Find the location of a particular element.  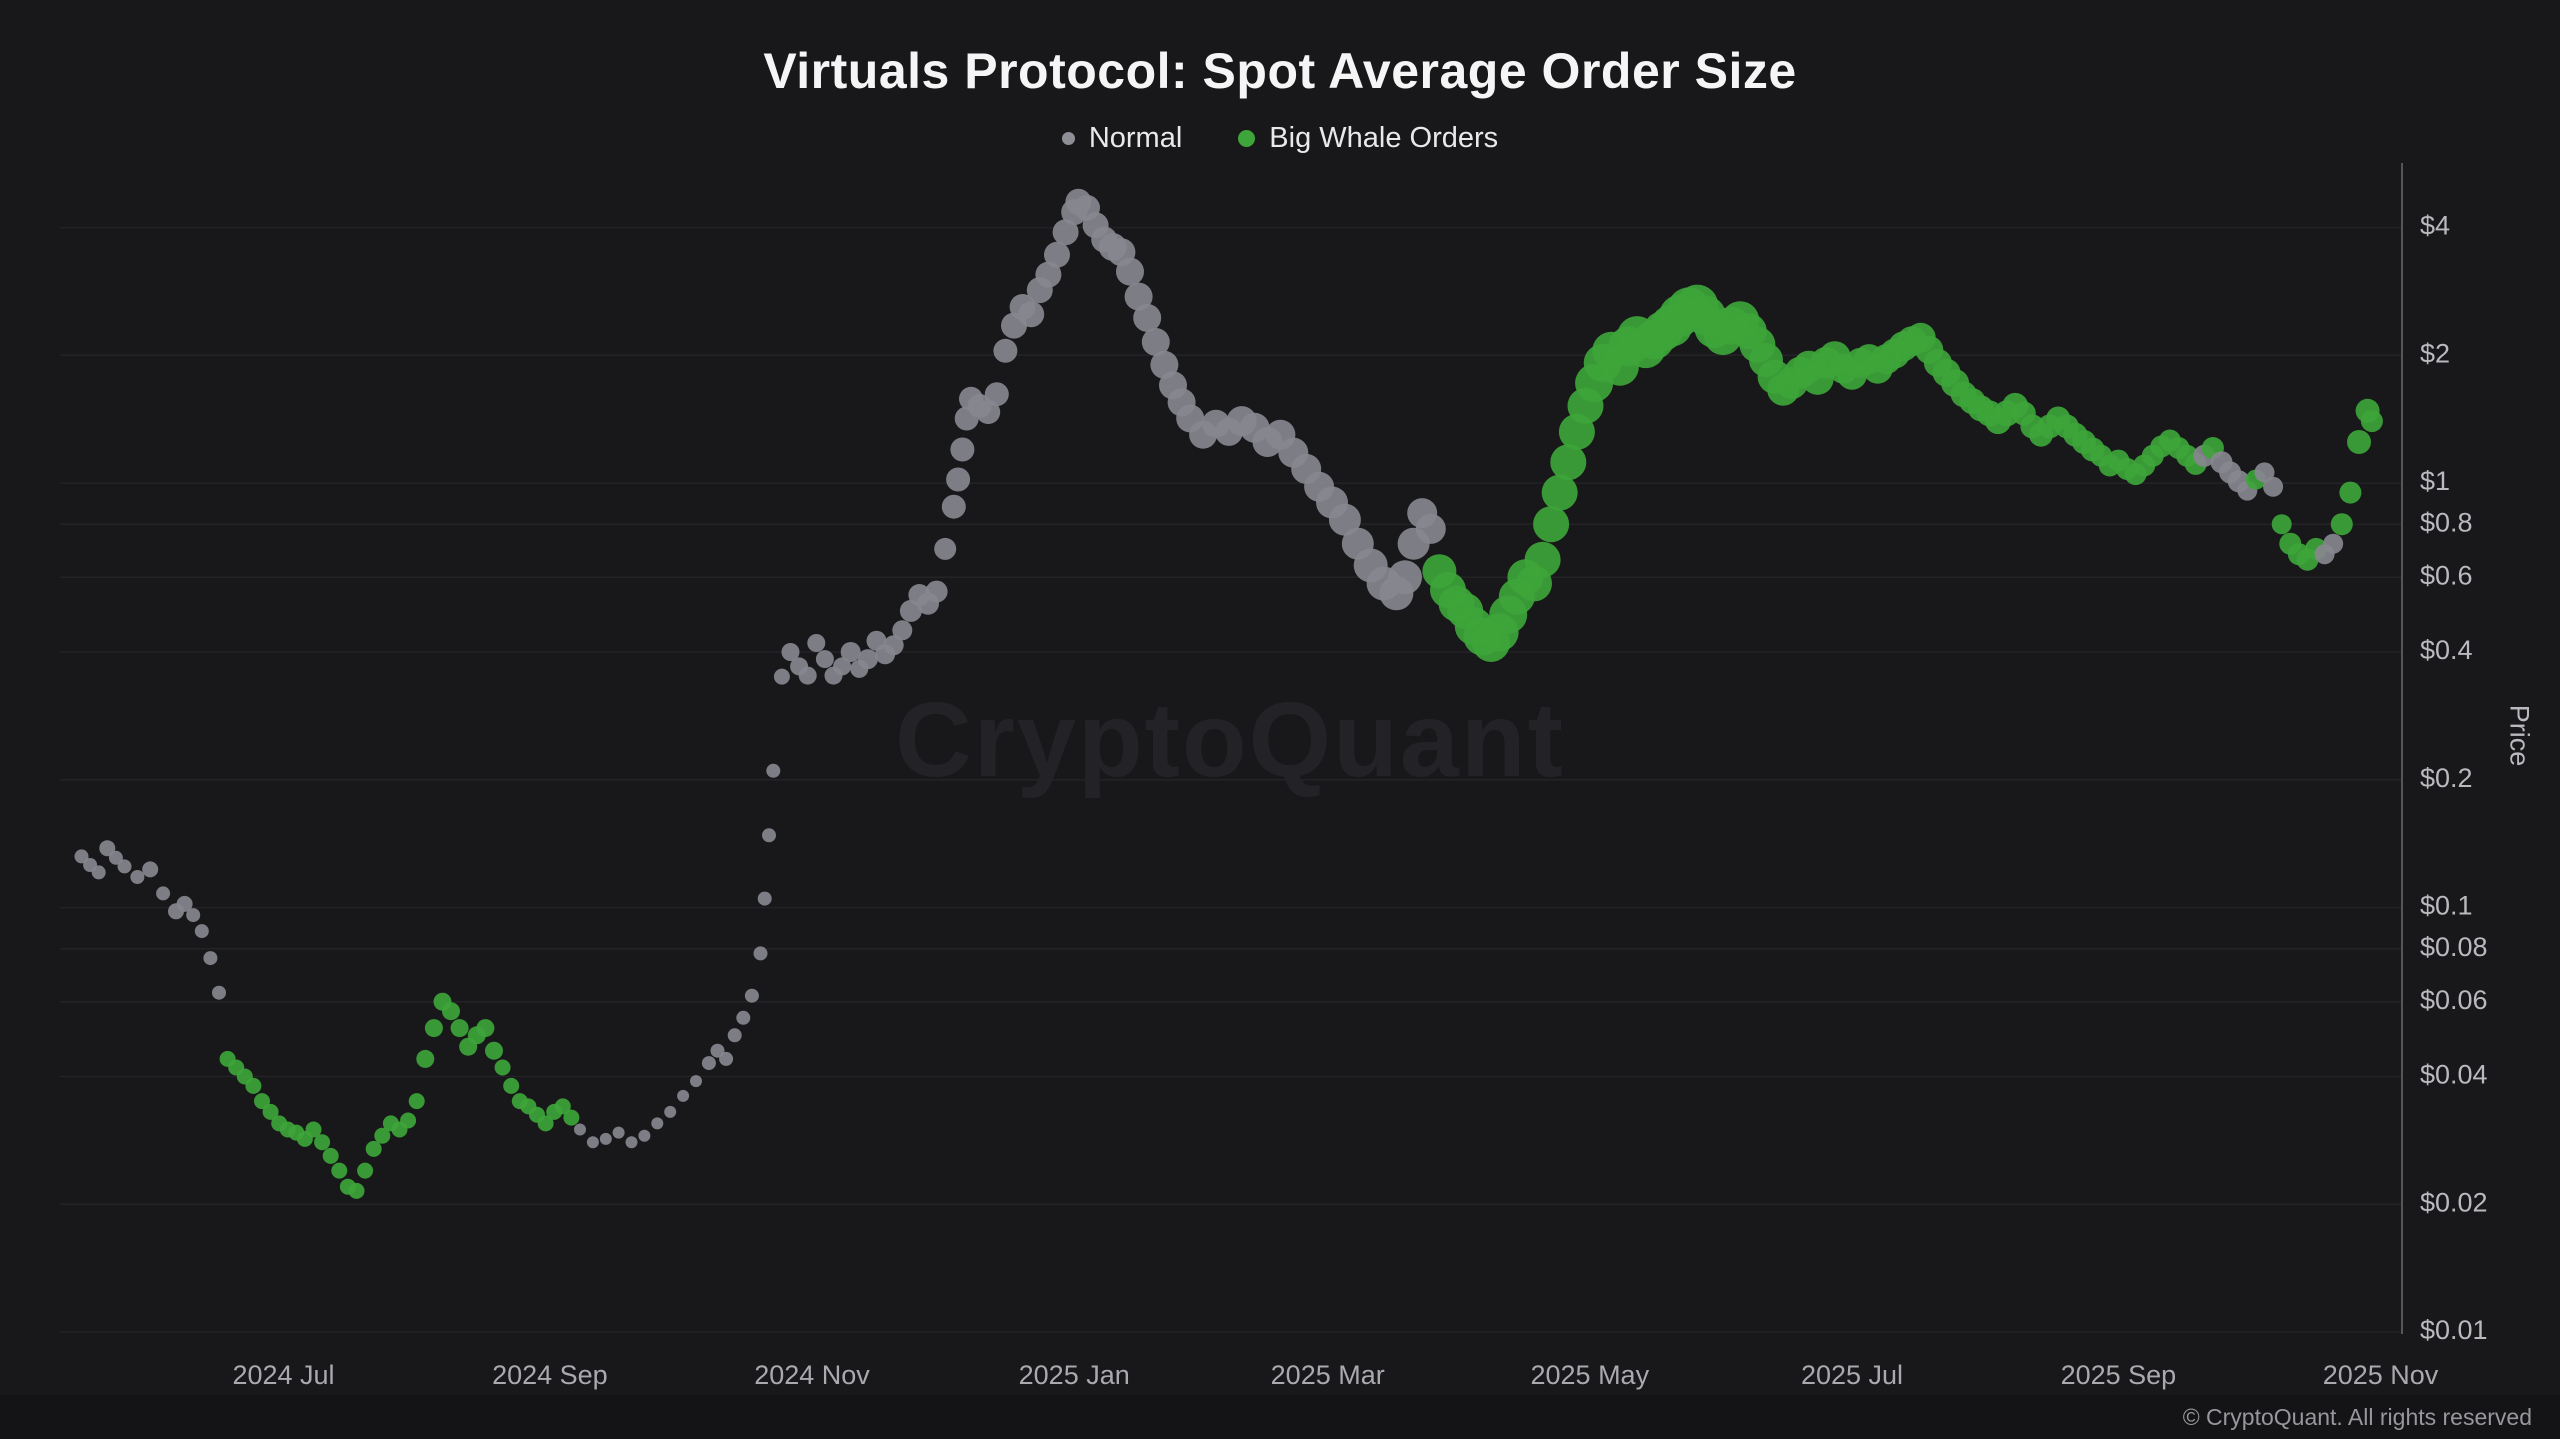

legend-item-big-whale-orders: Big Whale Orders is located at coordinates (1368, 138).